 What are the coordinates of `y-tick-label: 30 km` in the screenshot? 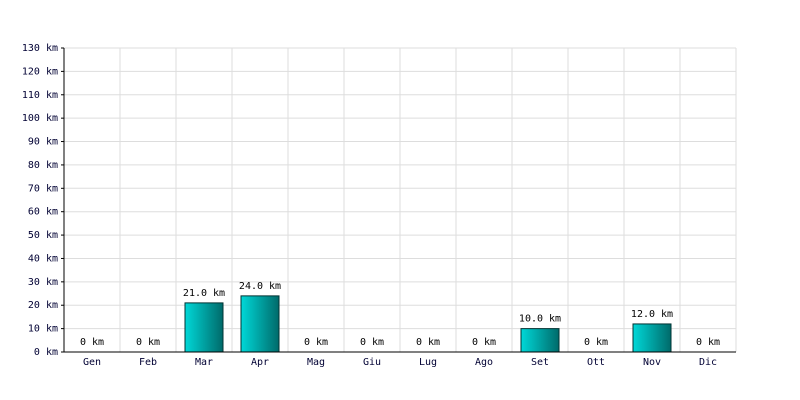 It's located at (43, 282).